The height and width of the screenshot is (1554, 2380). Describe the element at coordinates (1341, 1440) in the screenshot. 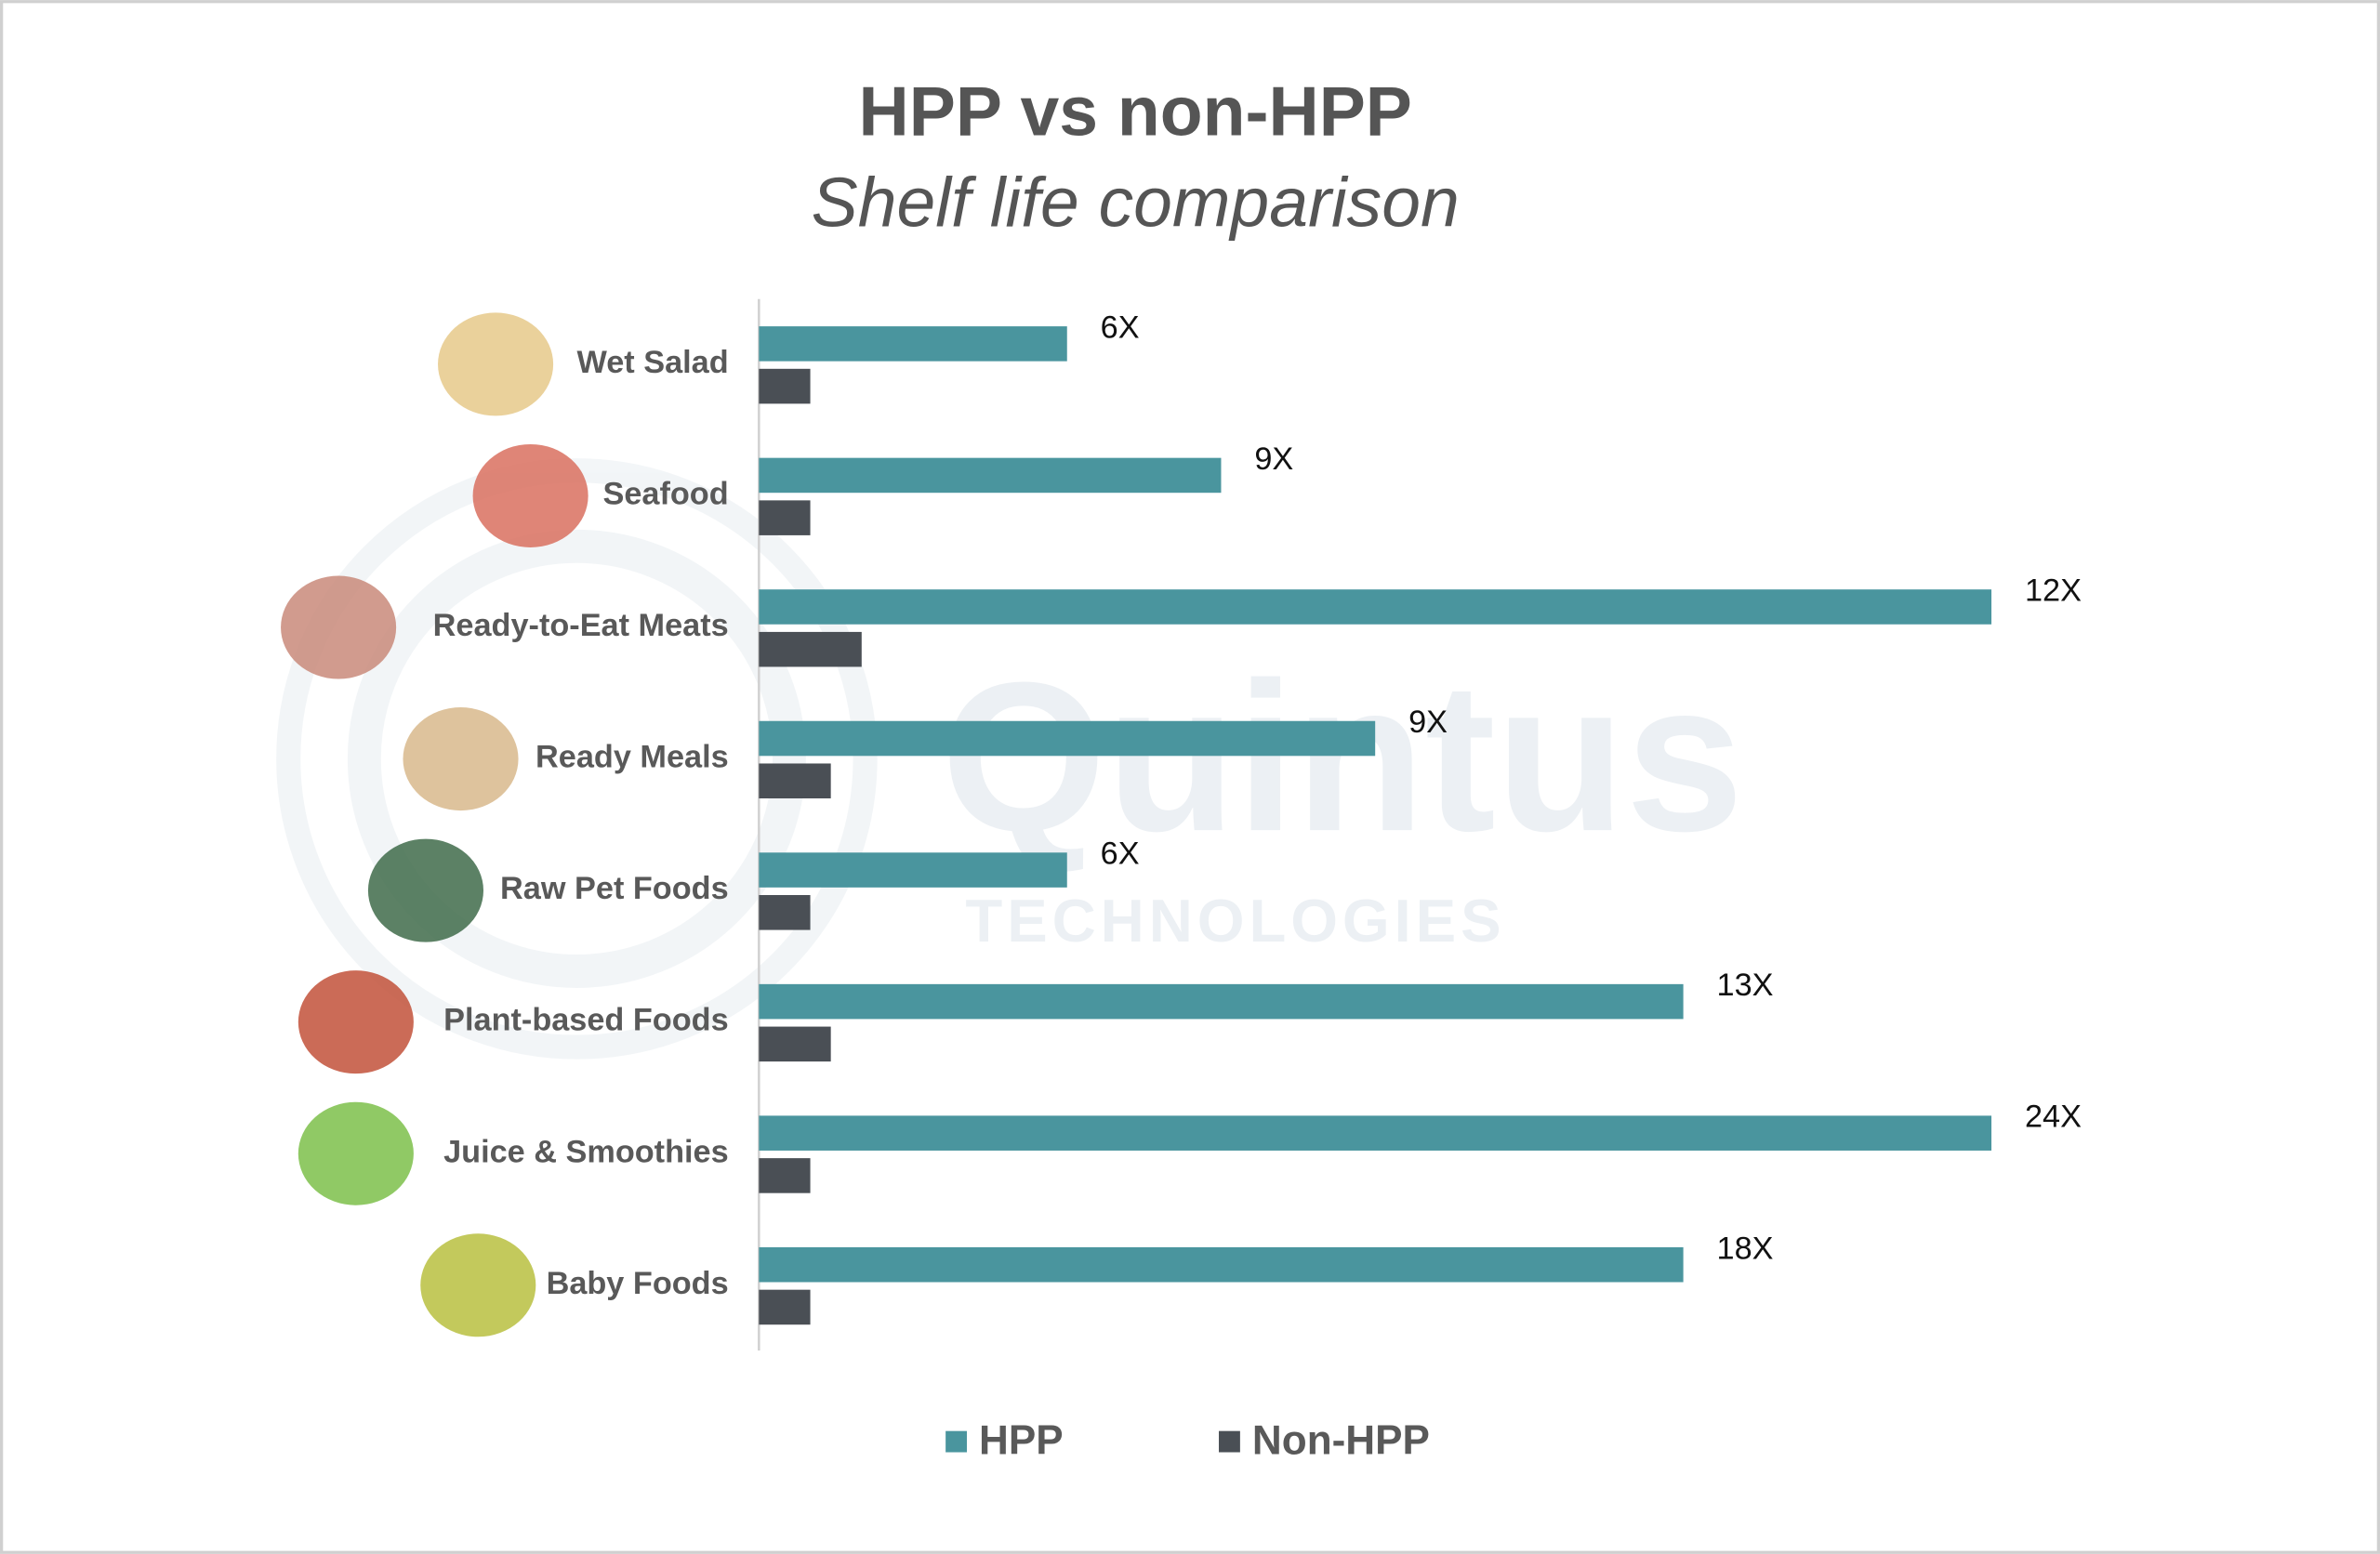

I see `legend-label: Non-HPP` at that location.